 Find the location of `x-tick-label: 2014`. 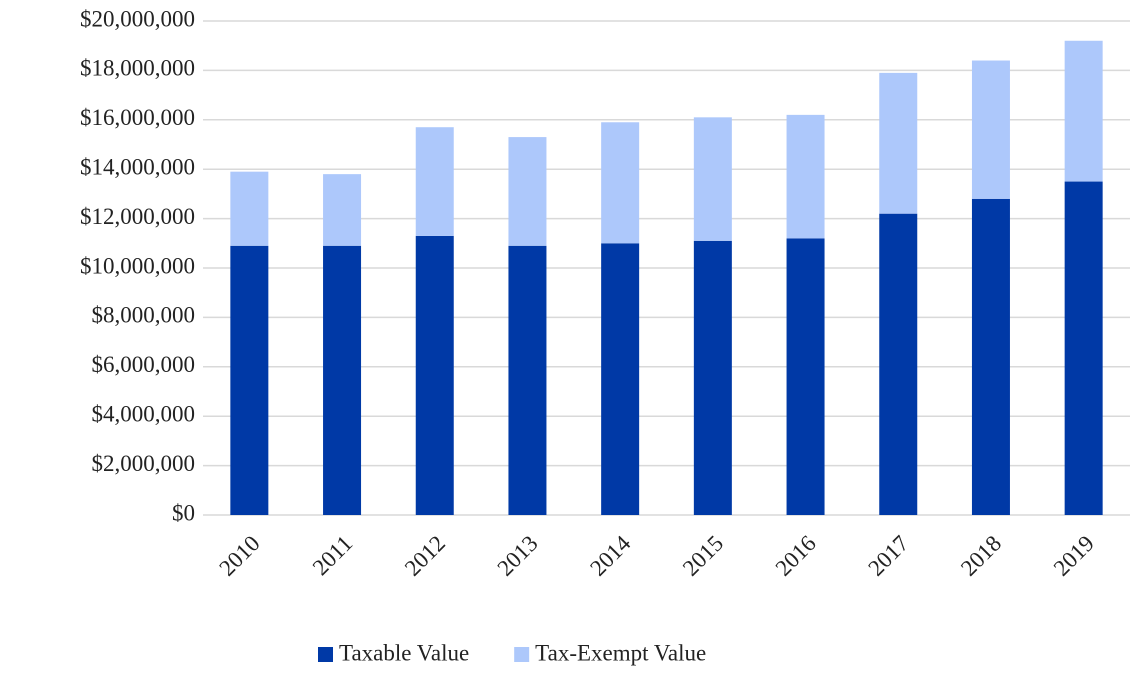

x-tick-label: 2014 is located at coordinates (610, 555).